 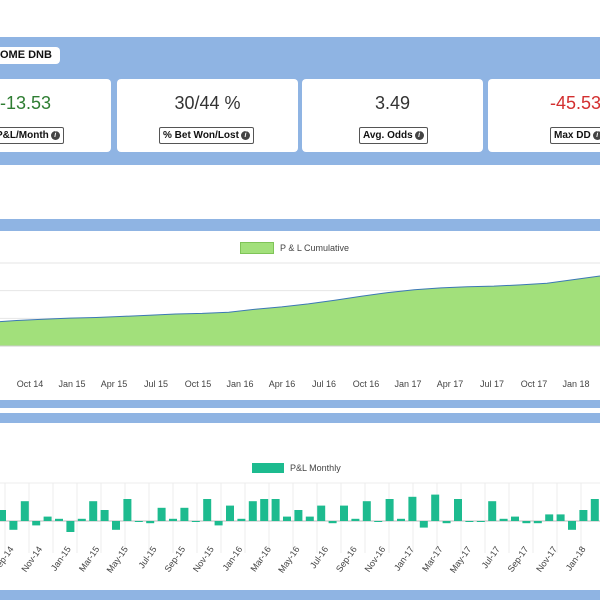 I want to click on x-tick-label: Nov-14, so click(x=31, y=559).